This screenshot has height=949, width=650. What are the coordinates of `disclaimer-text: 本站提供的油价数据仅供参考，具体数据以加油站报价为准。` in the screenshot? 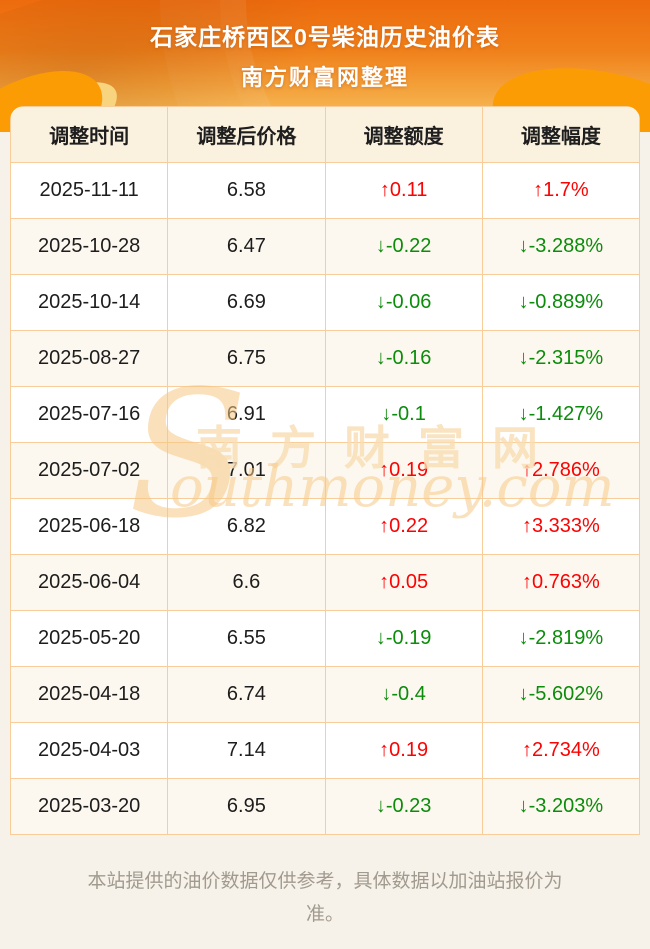 It's located at (325, 898).